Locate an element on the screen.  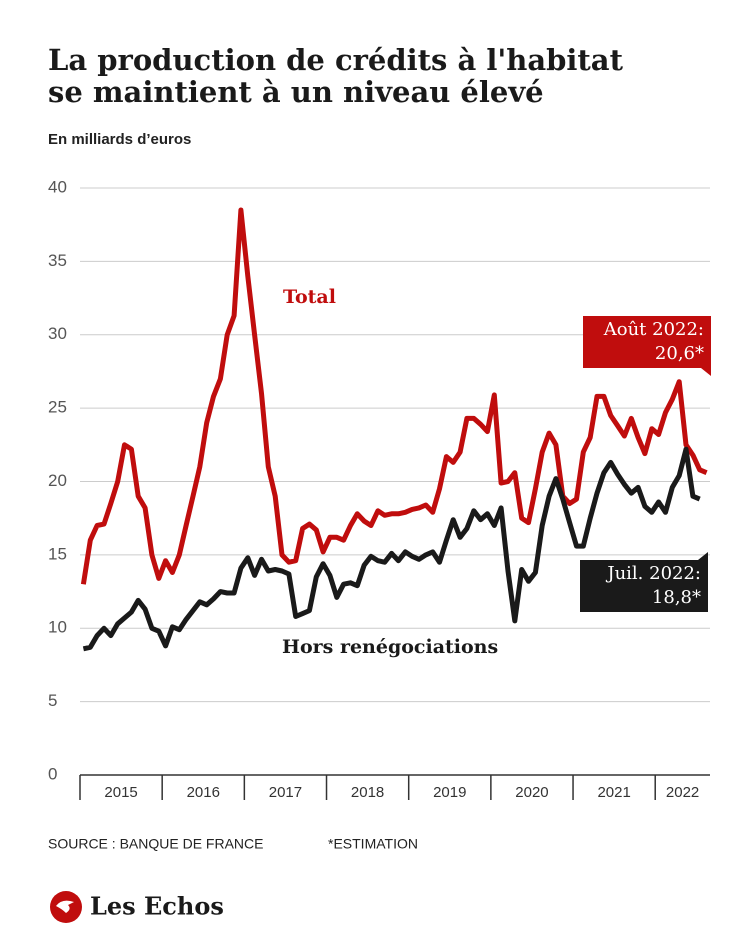
title-line: La production de crédits à l'habitat is located at coordinates (336, 60).